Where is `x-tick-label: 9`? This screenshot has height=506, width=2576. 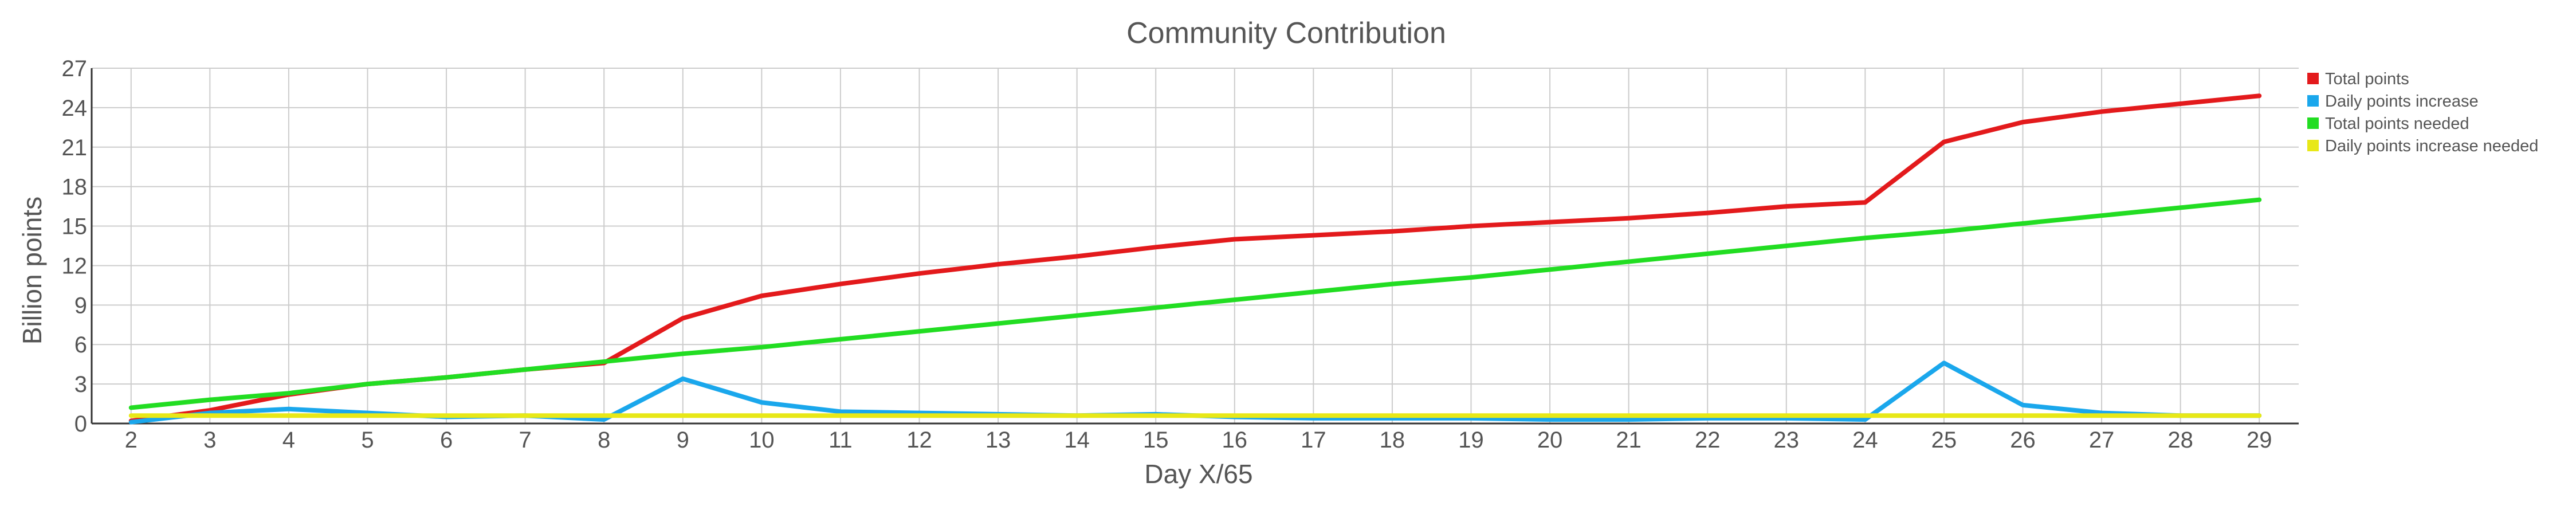 x-tick-label: 9 is located at coordinates (683, 440).